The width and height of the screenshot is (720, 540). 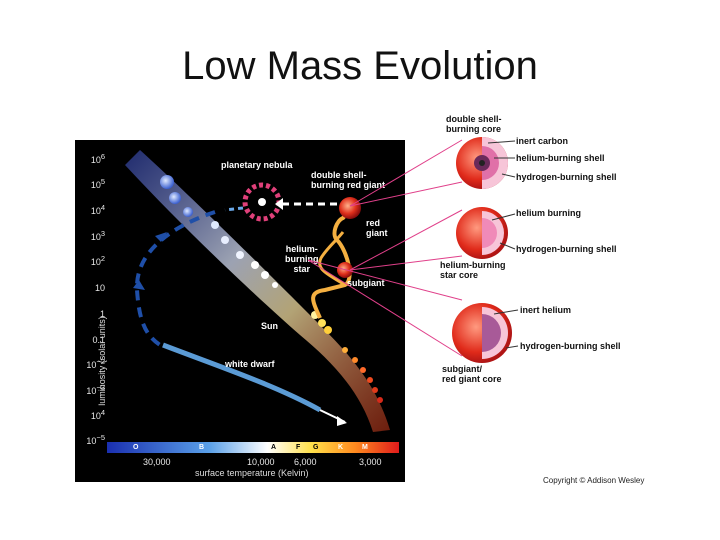 What do you see at coordinates (305, 462) in the screenshot?
I see `x-tick: 6,000` at bounding box center [305, 462].